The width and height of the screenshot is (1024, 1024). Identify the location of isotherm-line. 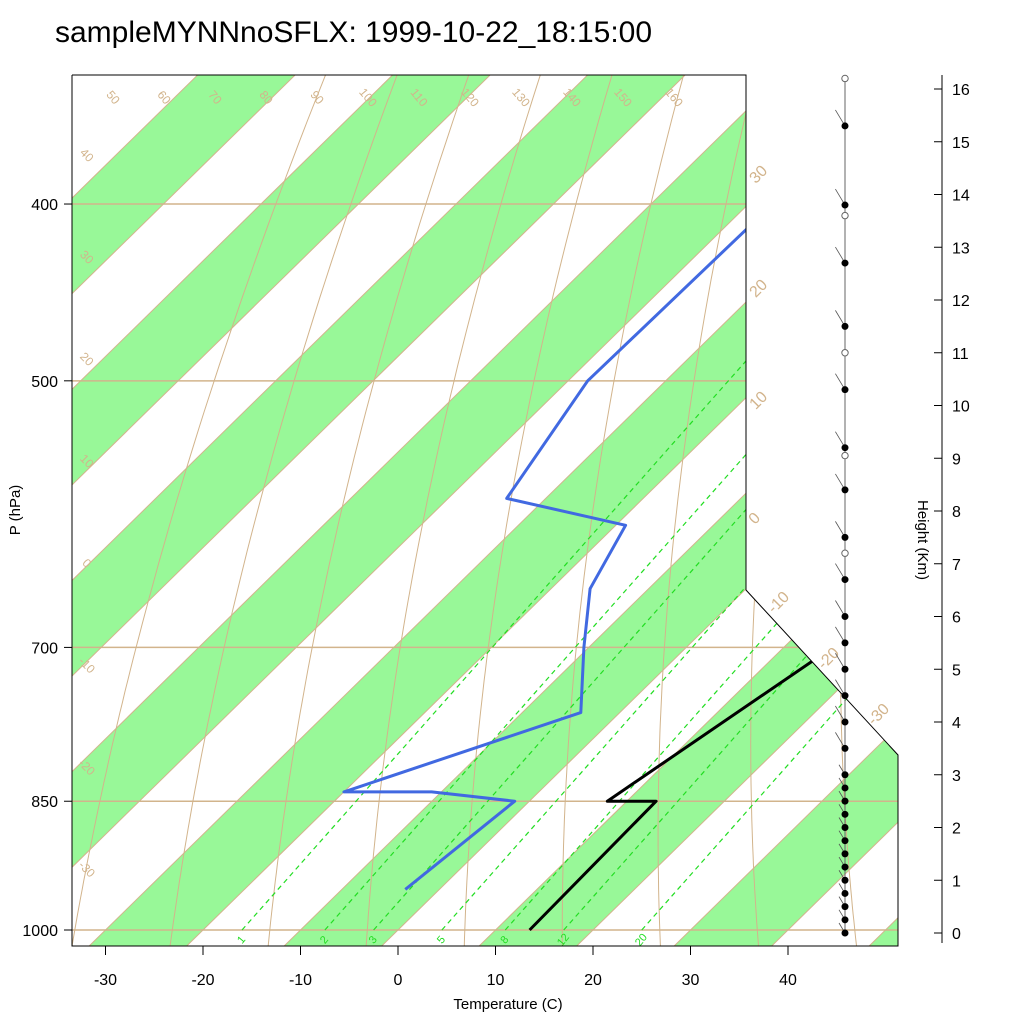
(995, 510).